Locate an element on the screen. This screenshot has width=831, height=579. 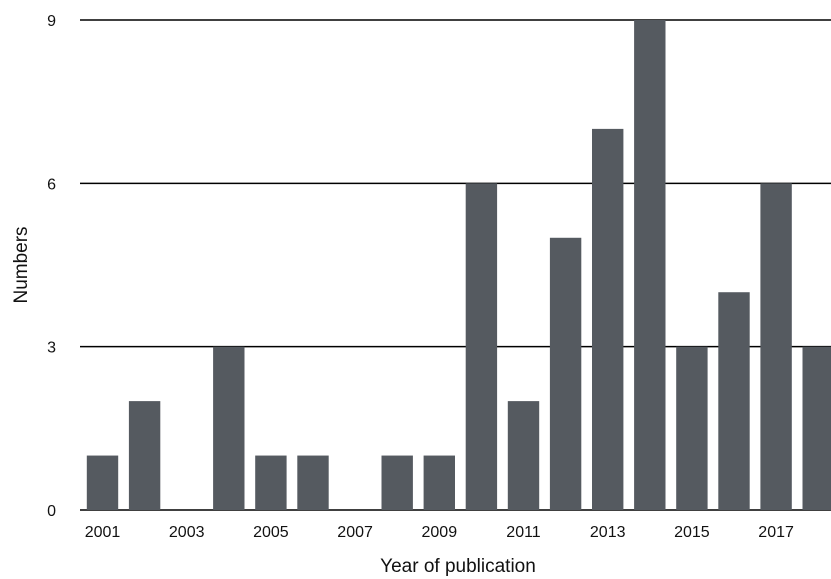
y-axis-title: Numbers is located at coordinates (21, 264).